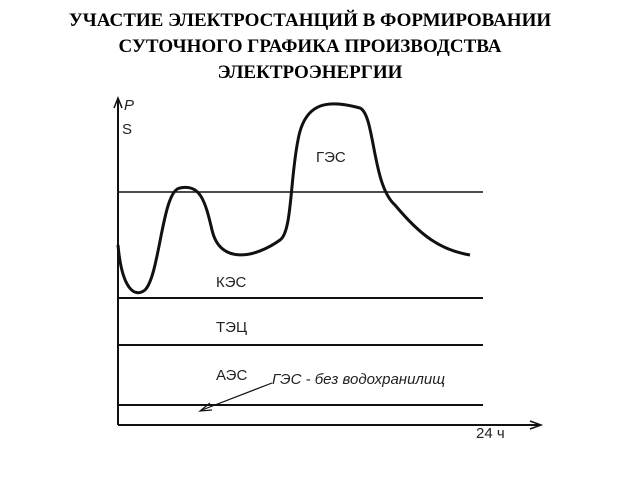  What do you see at coordinates (231, 375) in the screenshot?
I see `region-label: АЭС` at bounding box center [231, 375].